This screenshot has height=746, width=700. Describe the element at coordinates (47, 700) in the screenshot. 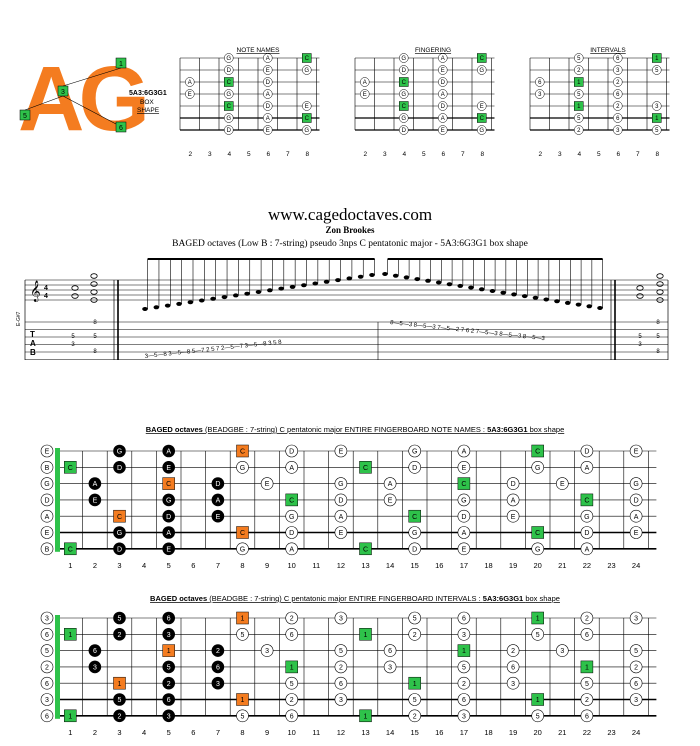

I see `open-string-label: 3` at that location.